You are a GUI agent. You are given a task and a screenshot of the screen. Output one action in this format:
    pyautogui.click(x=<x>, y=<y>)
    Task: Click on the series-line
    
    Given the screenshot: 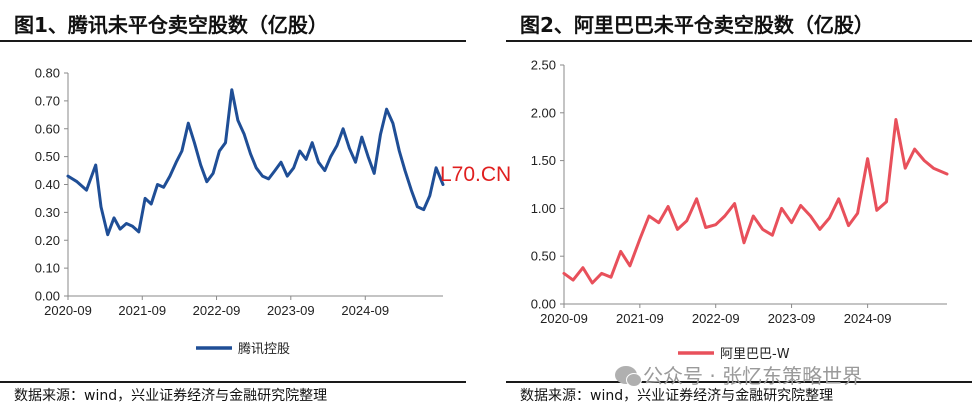 What is the action you would take?
    pyautogui.click(x=255, y=162)
    